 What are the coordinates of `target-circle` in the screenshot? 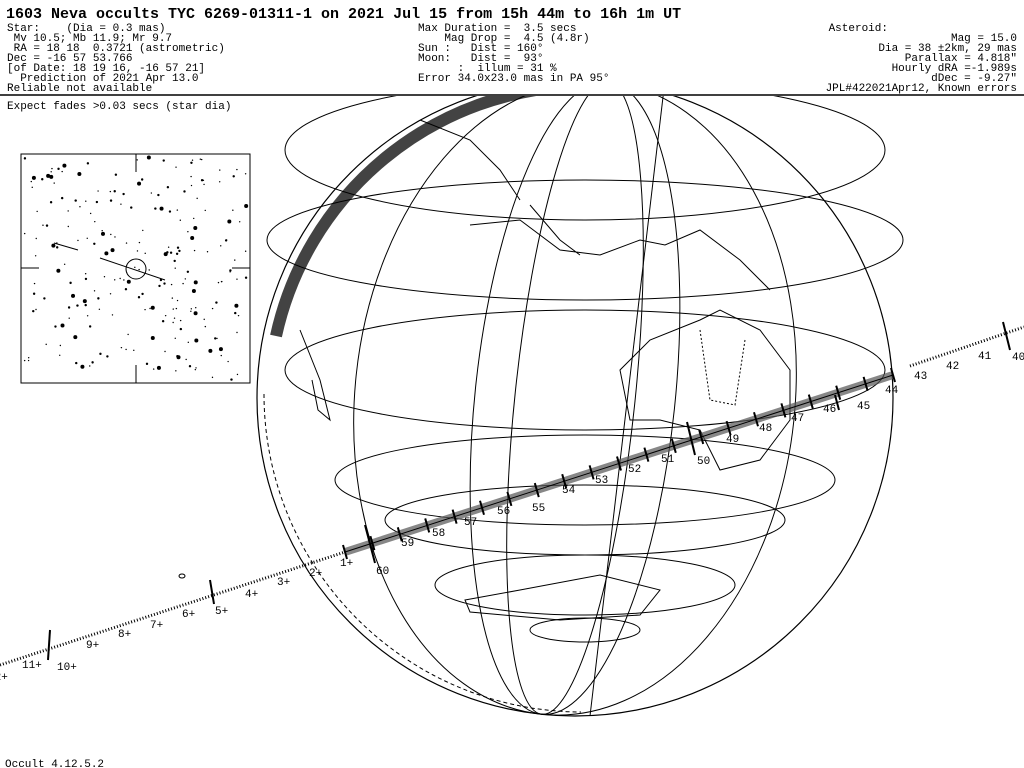 It's located at (136, 269).